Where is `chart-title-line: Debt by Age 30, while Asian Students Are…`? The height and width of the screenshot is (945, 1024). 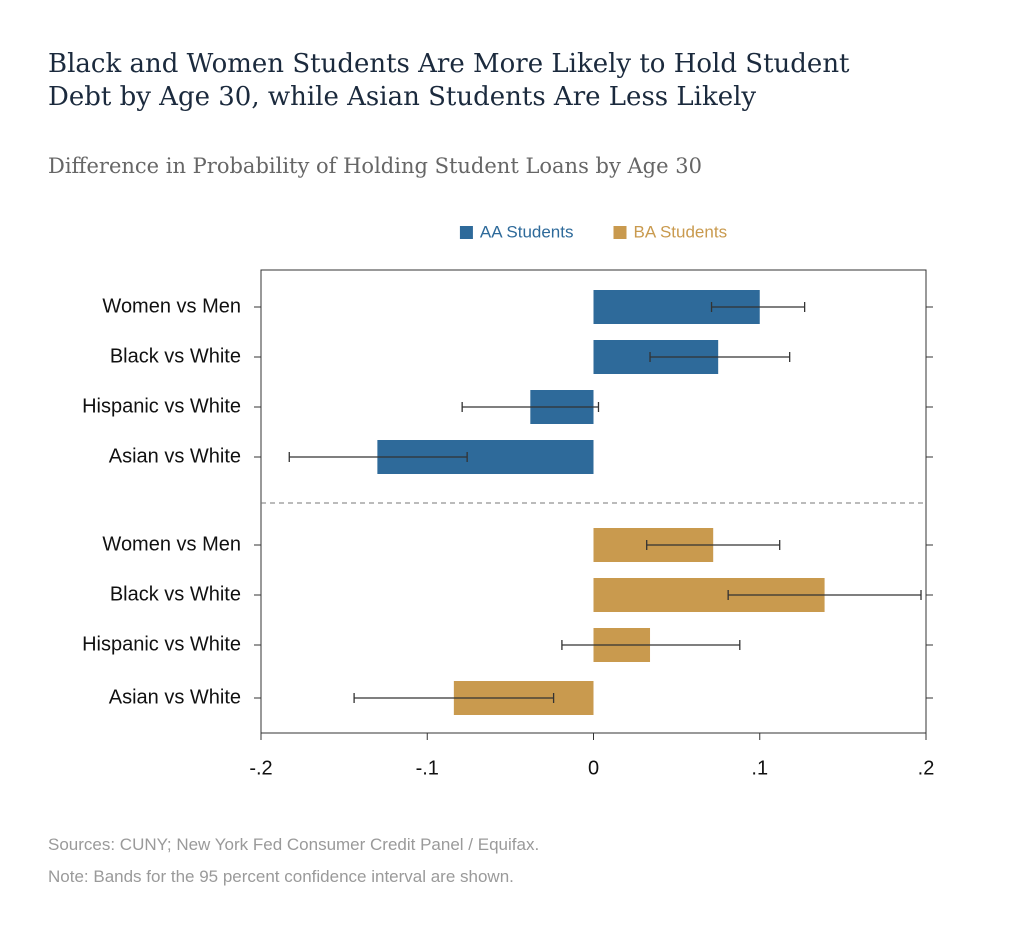 chart-title-line: Debt by Age 30, while Asian Students Are… is located at coordinates (402, 97).